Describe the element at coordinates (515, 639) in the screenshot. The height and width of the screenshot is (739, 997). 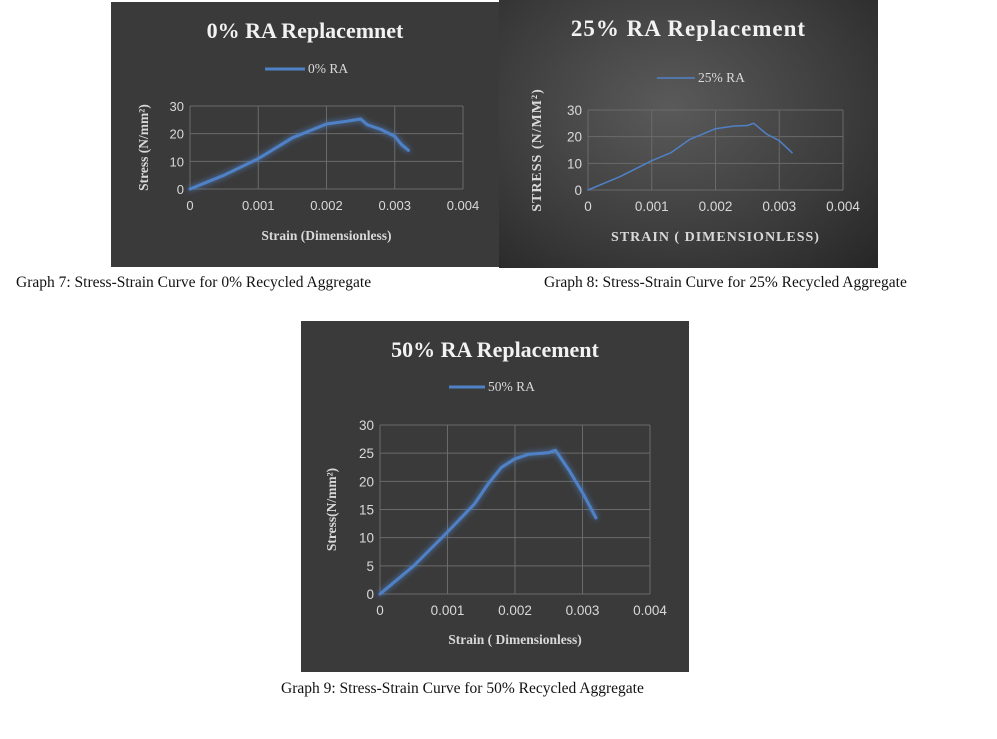
I see `x-axis-label: Strain ( Dimensionless)` at that location.